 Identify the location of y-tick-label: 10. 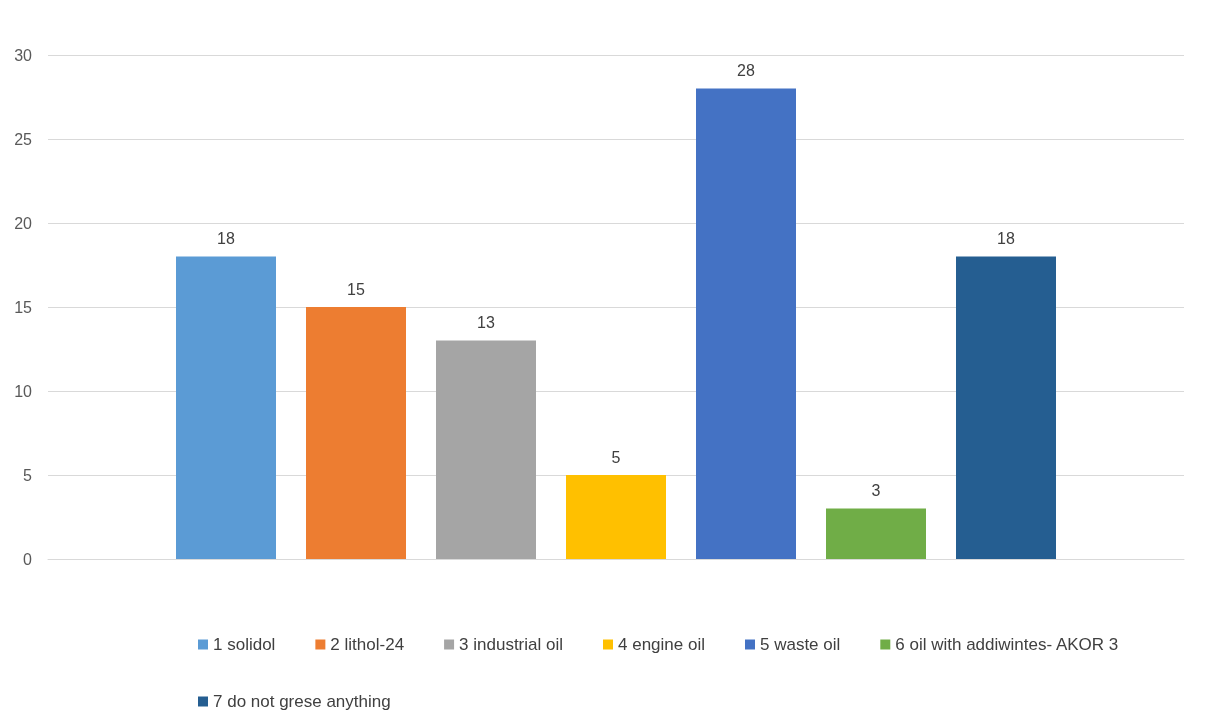
(23, 391).